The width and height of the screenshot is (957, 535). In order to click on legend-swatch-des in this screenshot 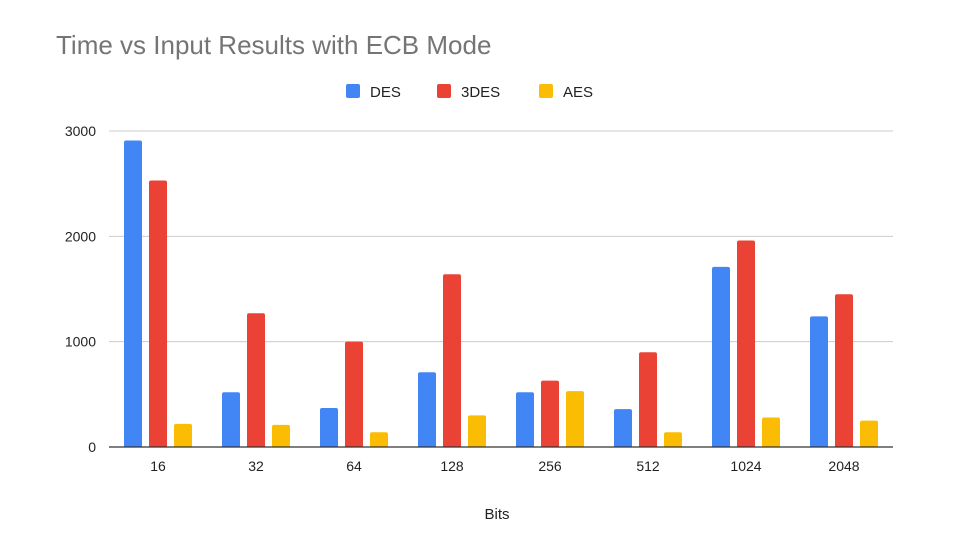, I will do `click(353, 91)`.